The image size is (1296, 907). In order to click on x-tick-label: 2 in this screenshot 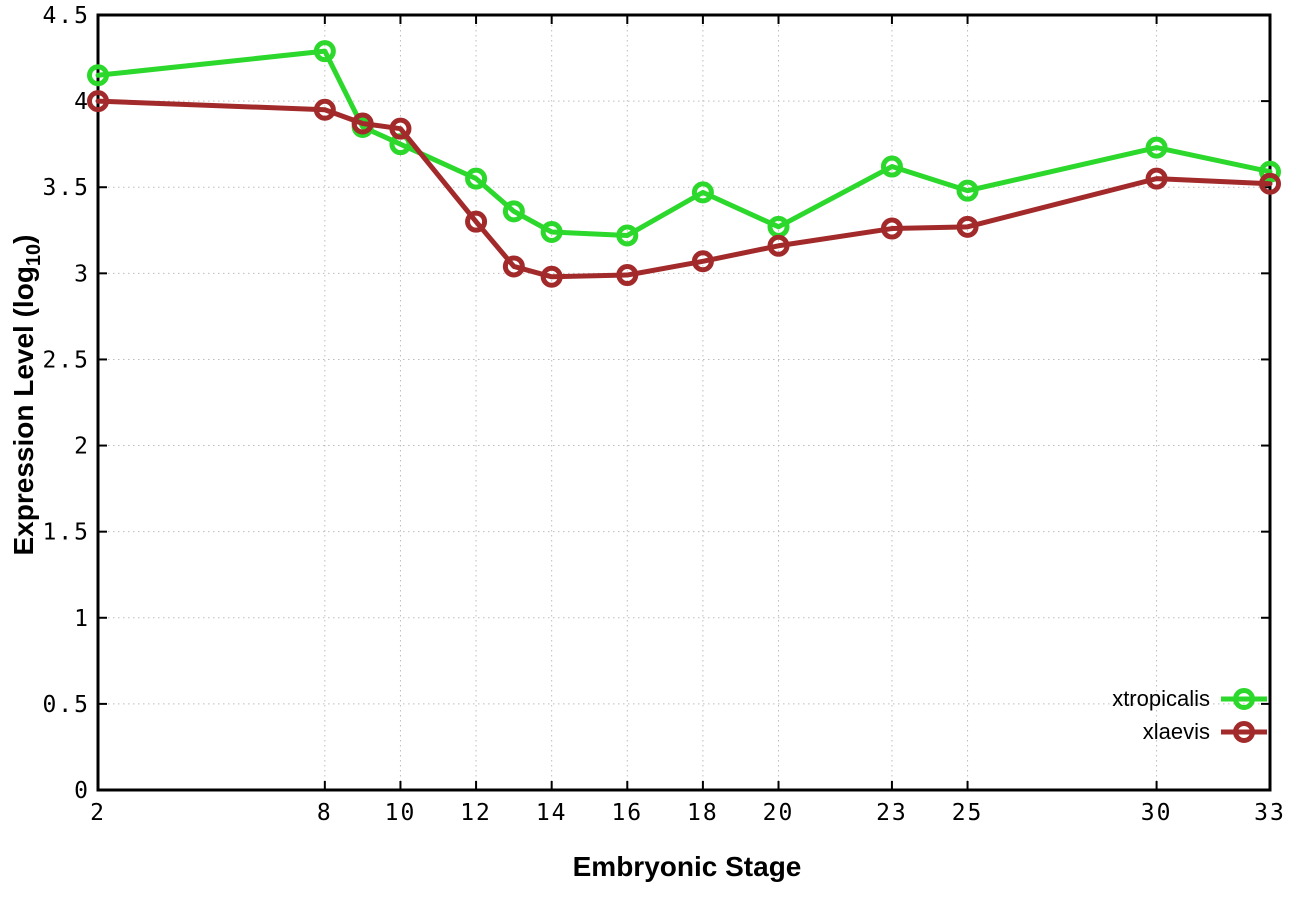, I will do `click(98, 813)`.